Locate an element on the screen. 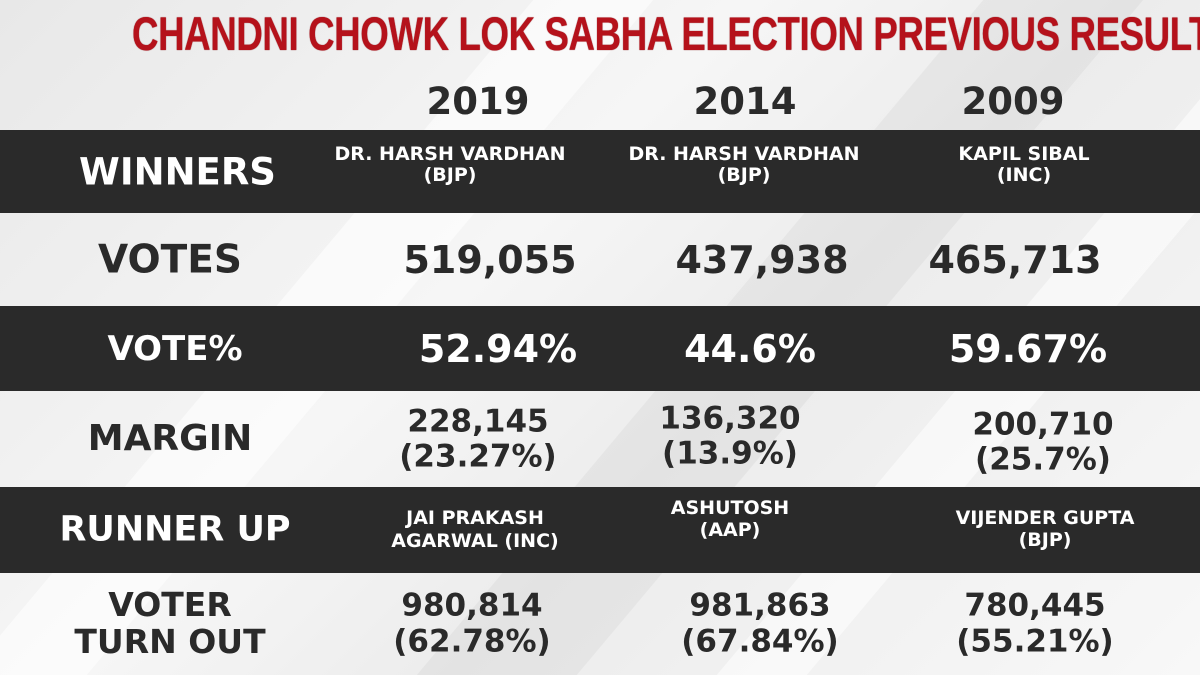 The height and width of the screenshot is (675, 1200). row-label-winners: WINNERS is located at coordinates (177, 171).